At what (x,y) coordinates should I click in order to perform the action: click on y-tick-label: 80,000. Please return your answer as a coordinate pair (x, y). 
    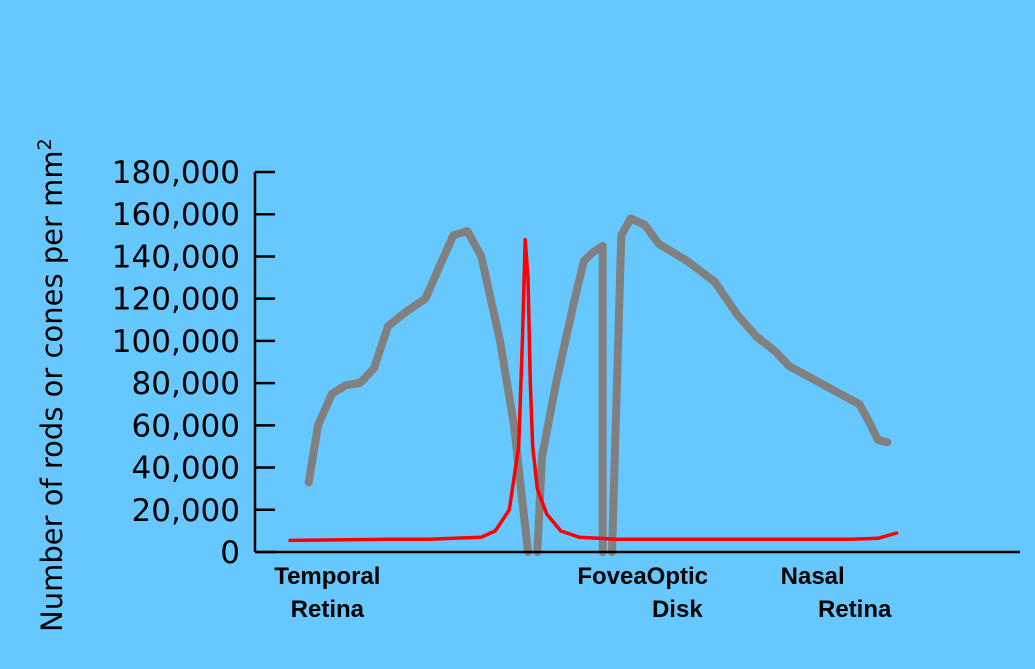
    Looking at the image, I should click on (186, 384).